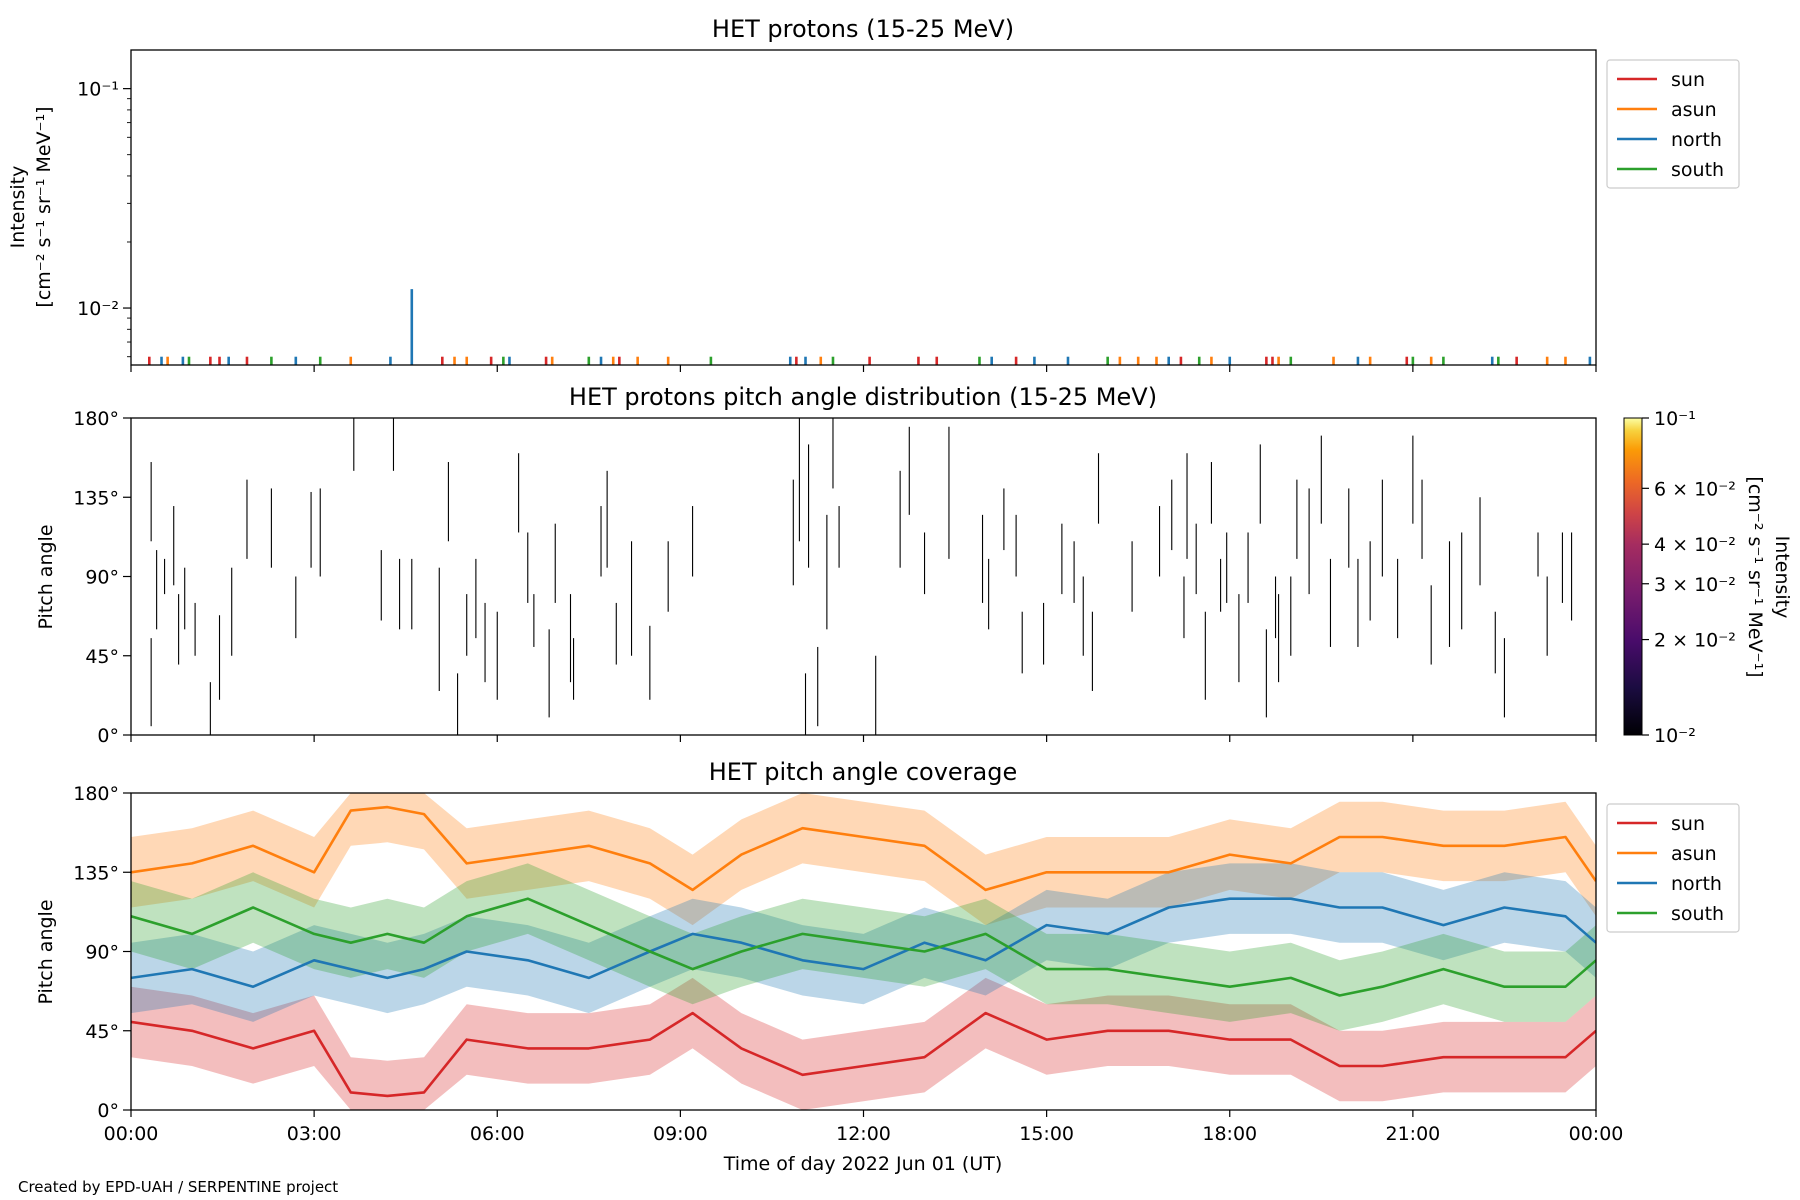 This screenshot has width=1800, height=1200. What do you see at coordinates (1695, 489) in the screenshot?
I see `colorbar-tick-label: 6 × 10⁻²` at bounding box center [1695, 489].